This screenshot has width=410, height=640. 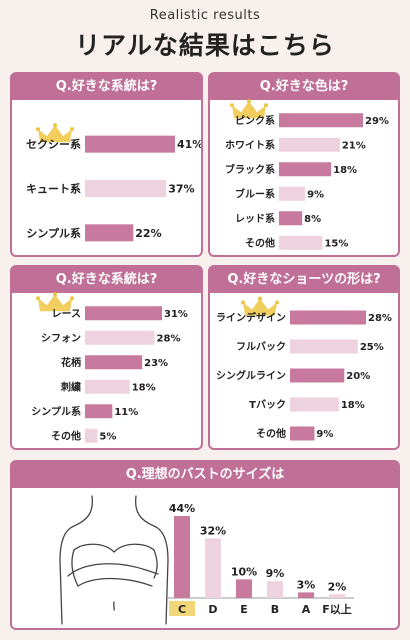 I want to click on chart-shorts: ラインデザイン 28% フルバック 25% シングルライン 20% Tバック 18% その他 9%, so click(x=304, y=368).